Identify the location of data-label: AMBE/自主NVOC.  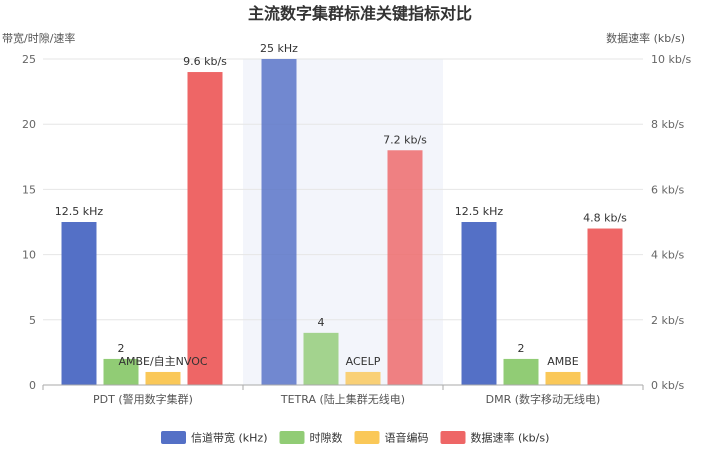
(162, 361).